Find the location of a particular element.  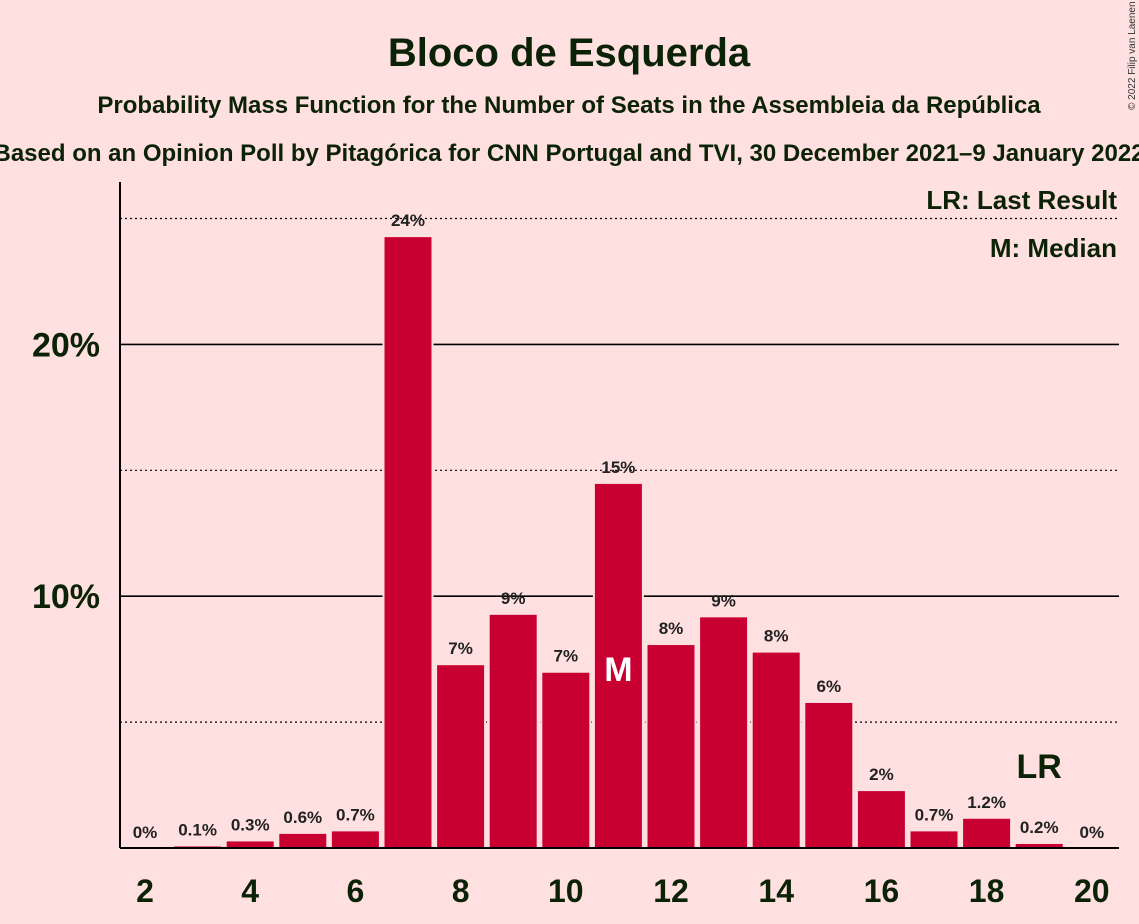

x-tick-label: 6 is located at coordinates (356, 891).